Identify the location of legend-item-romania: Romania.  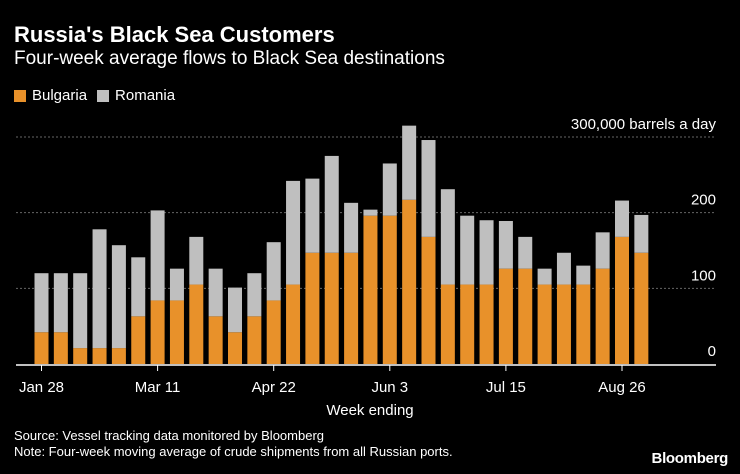
(136, 95).